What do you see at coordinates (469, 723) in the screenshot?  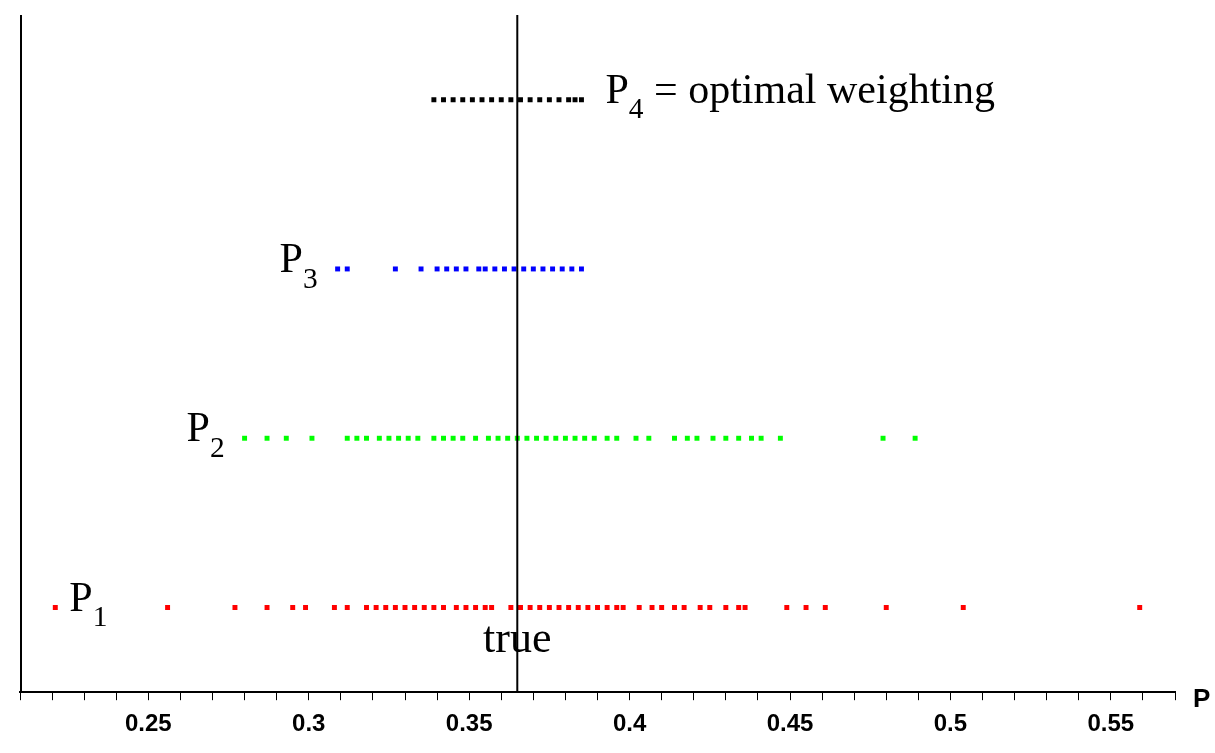 I see `x-tick-label: 0.35` at bounding box center [469, 723].